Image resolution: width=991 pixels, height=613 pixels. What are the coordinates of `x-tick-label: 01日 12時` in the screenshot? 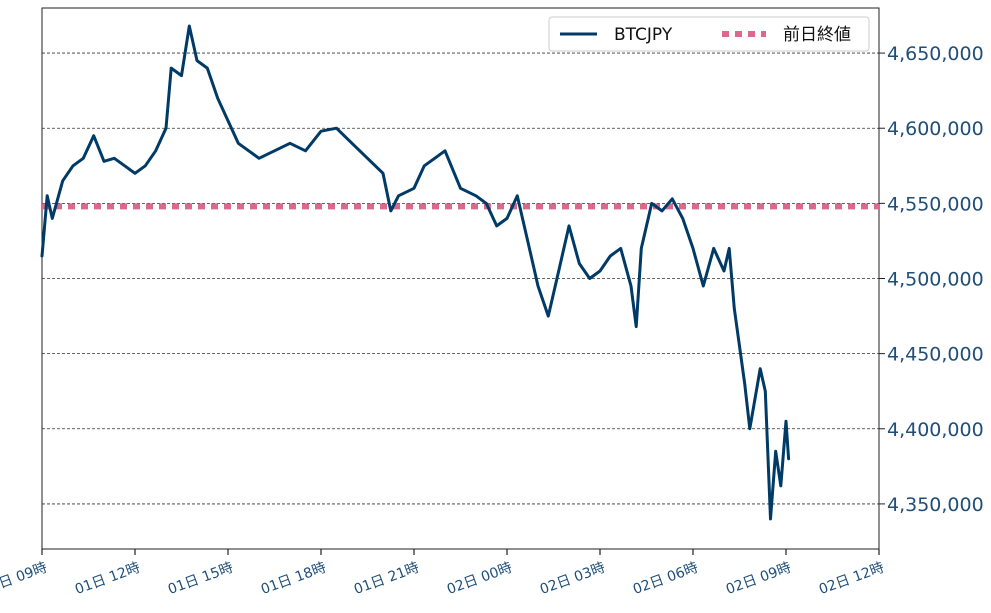 It's located at (107, 579).